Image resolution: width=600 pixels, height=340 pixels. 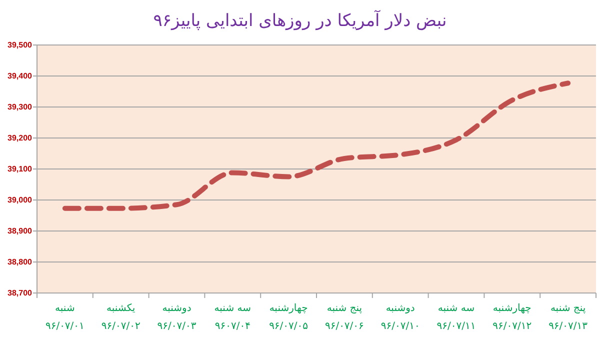 I want to click on x-tick-label: چهارشنبه ۹۶/۰۷/۰۵, so click(x=288, y=317).